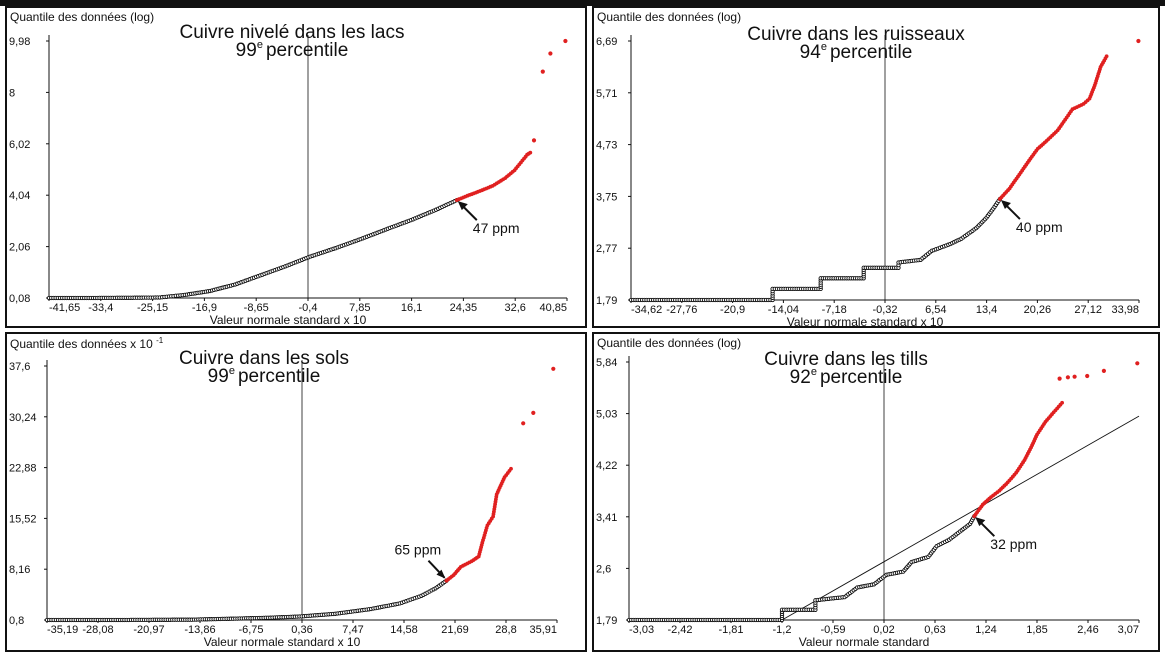  I want to click on x-tick-label: -41,65, so click(64, 308).